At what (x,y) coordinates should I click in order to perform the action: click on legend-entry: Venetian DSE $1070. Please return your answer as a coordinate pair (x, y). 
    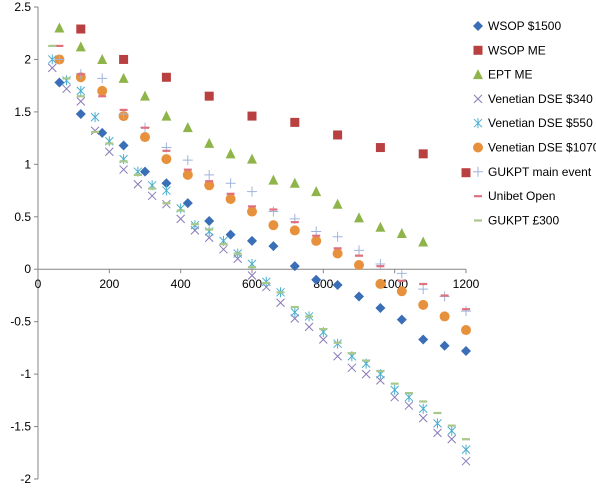
    Looking at the image, I should click on (534, 148).